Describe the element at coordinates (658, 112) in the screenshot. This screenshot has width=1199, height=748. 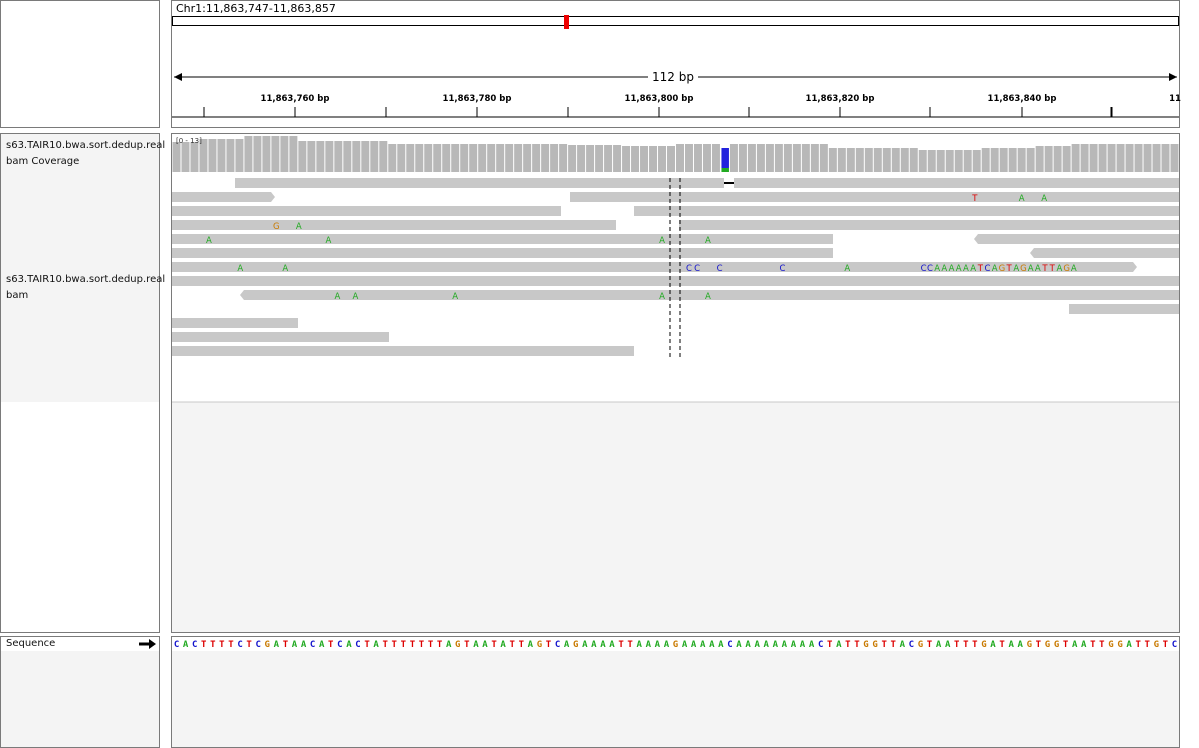
I see `minor-ticks` at that location.